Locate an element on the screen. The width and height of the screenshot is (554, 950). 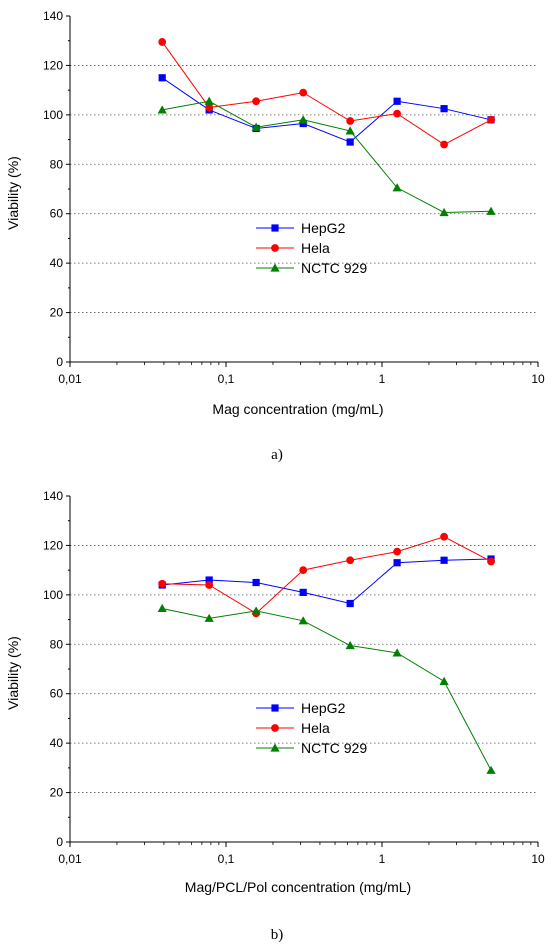
panel-caption: b) is located at coordinates (277, 935).